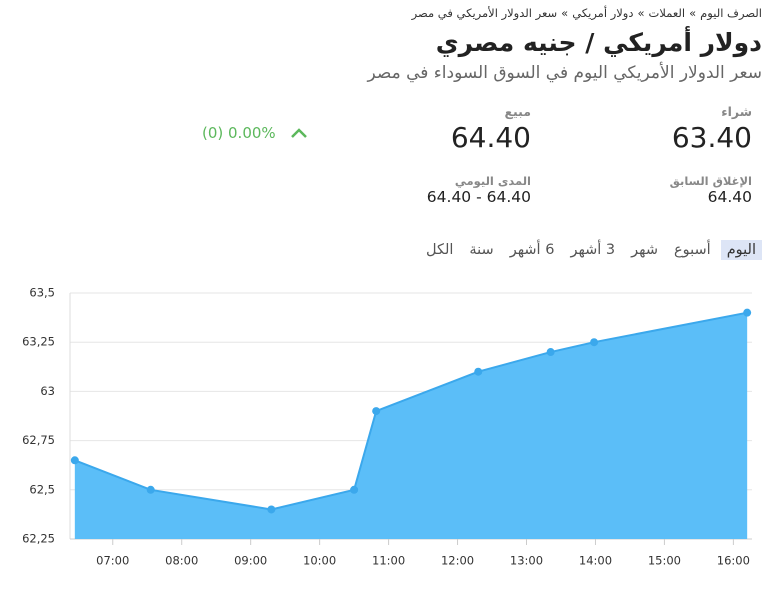 This screenshot has height=594, width=779. What do you see at coordinates (598, 42) in the screenshot?
I see `page-title: دولار أمريكي / جنيه مصري` at bounding box center [598, 42].